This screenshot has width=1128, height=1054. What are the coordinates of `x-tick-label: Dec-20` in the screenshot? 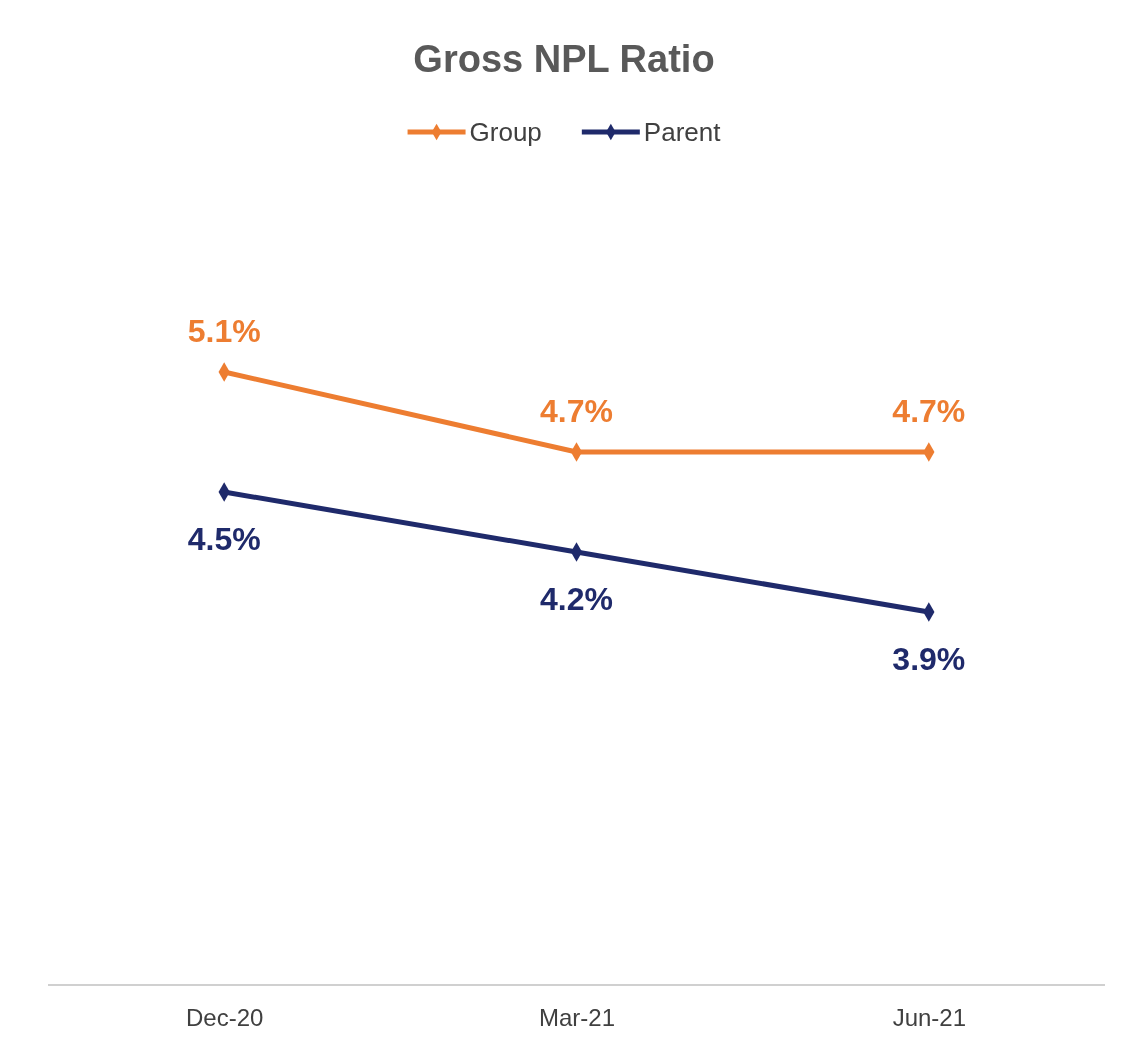 It's located at (224, 1018).